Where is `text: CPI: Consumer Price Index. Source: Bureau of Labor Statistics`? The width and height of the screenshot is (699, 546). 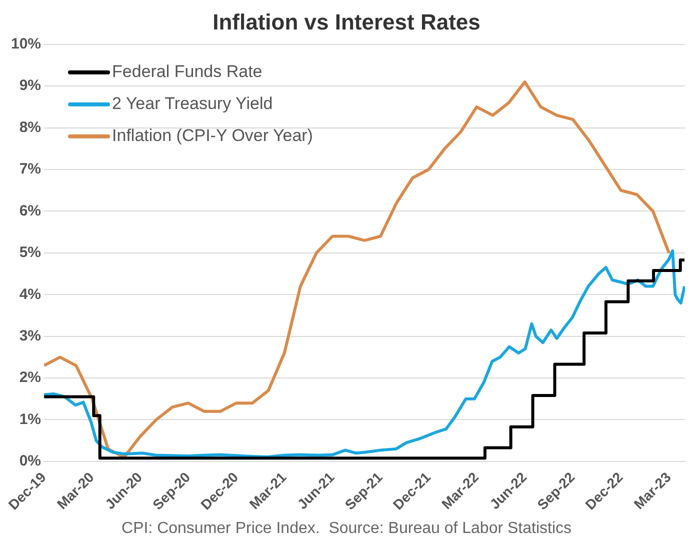
text: CPI: Consumer Price Index. Source: Bureau of Labor Statistics is located at coordinates (347, 528).